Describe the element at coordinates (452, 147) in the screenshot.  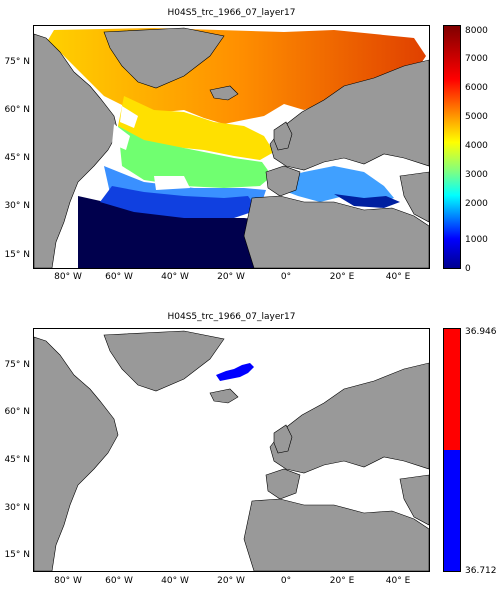
I see `top-colorbar` at that location.